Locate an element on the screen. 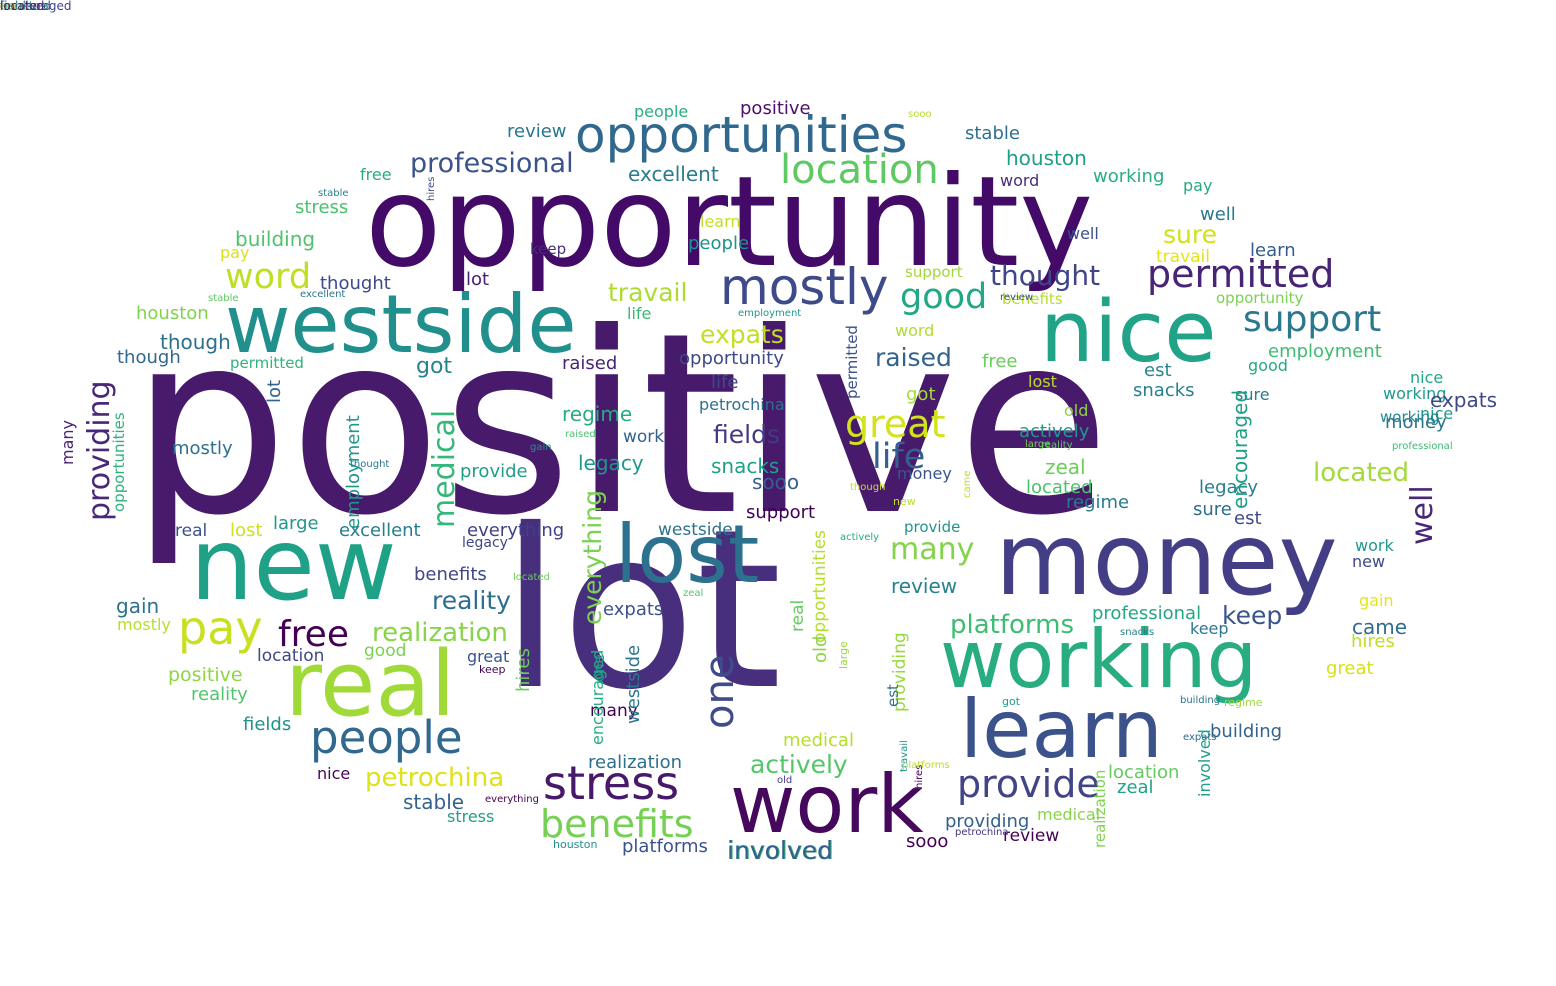  cloud-word: mostly is located at coordinates (804, 287).